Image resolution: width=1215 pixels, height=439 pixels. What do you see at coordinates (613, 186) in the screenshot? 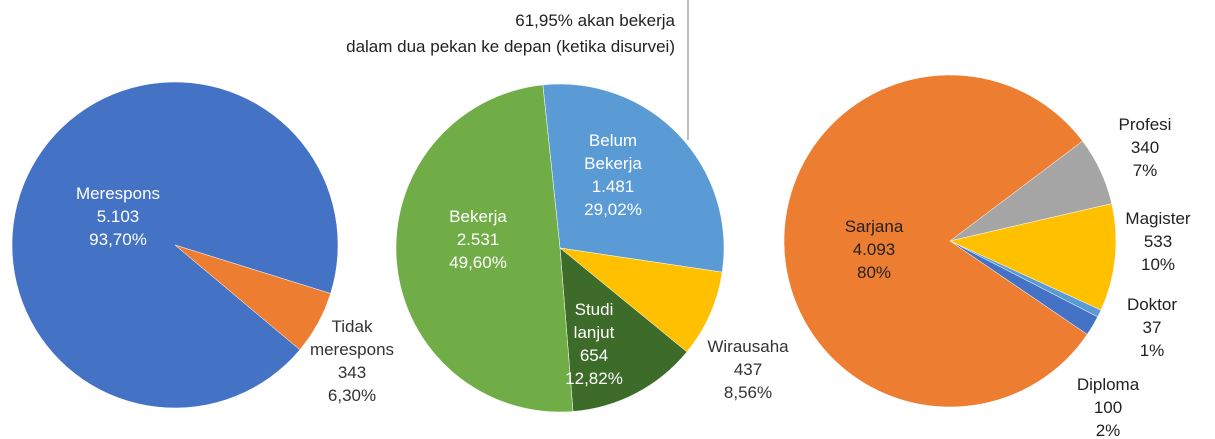
I see `value-label: 1.481` at bounding box center [613, 186].